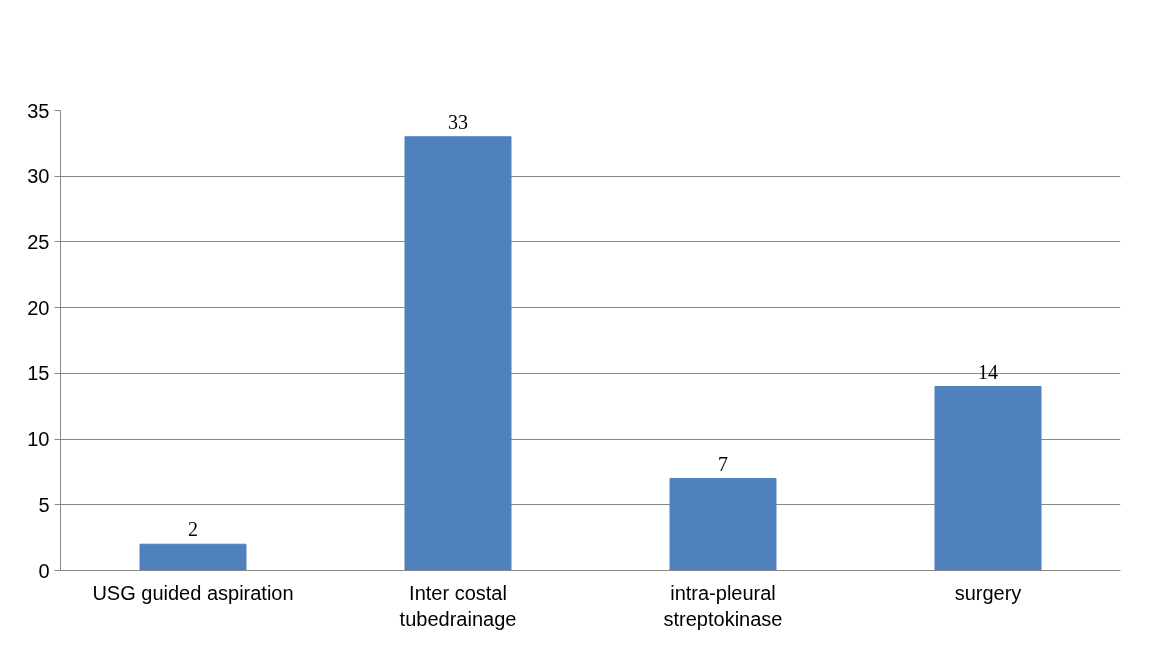 The height and width of the screenshot is (657, 1150). Describe the element at coordinates (38, 176) in the screenshot. I see `y-tick-label: 30` at that location.